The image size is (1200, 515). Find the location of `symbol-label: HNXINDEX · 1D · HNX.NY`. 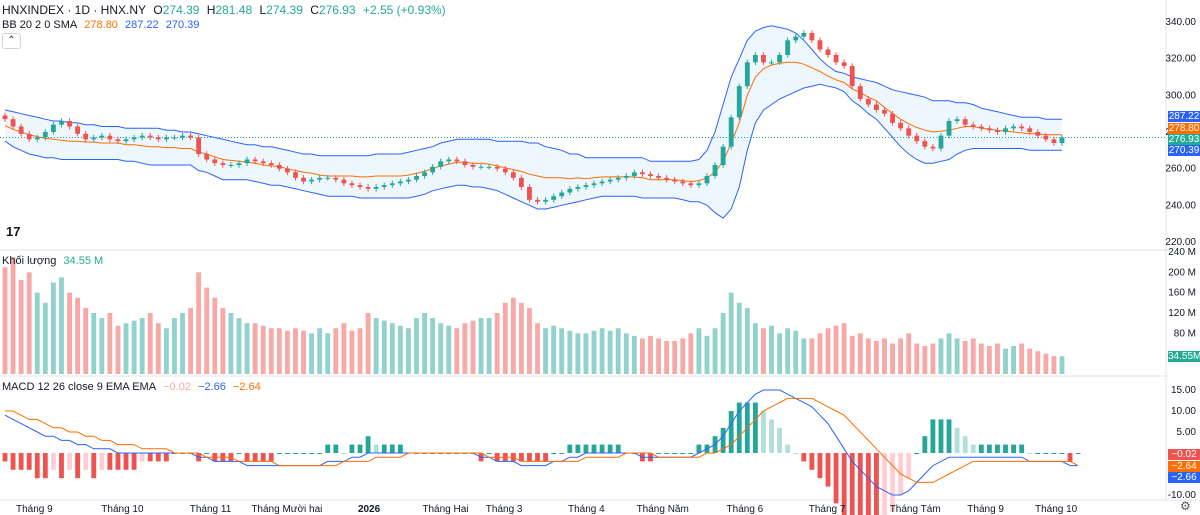

symbol-label: HNXINDEX · 1D · HNX.NY is located at coordinates (74, 10).